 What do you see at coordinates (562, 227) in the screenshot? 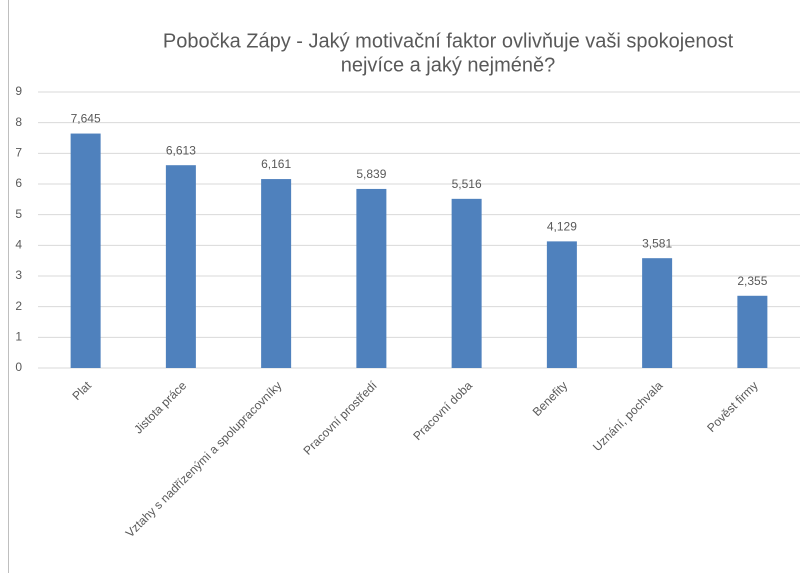
I see `value-label: 4,129` at bounding box center [562, 227].